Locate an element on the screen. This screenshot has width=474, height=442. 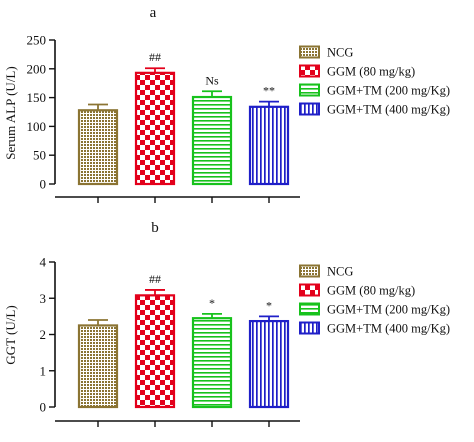
y-tick-label: 2 is located at coordinates (43, 334).